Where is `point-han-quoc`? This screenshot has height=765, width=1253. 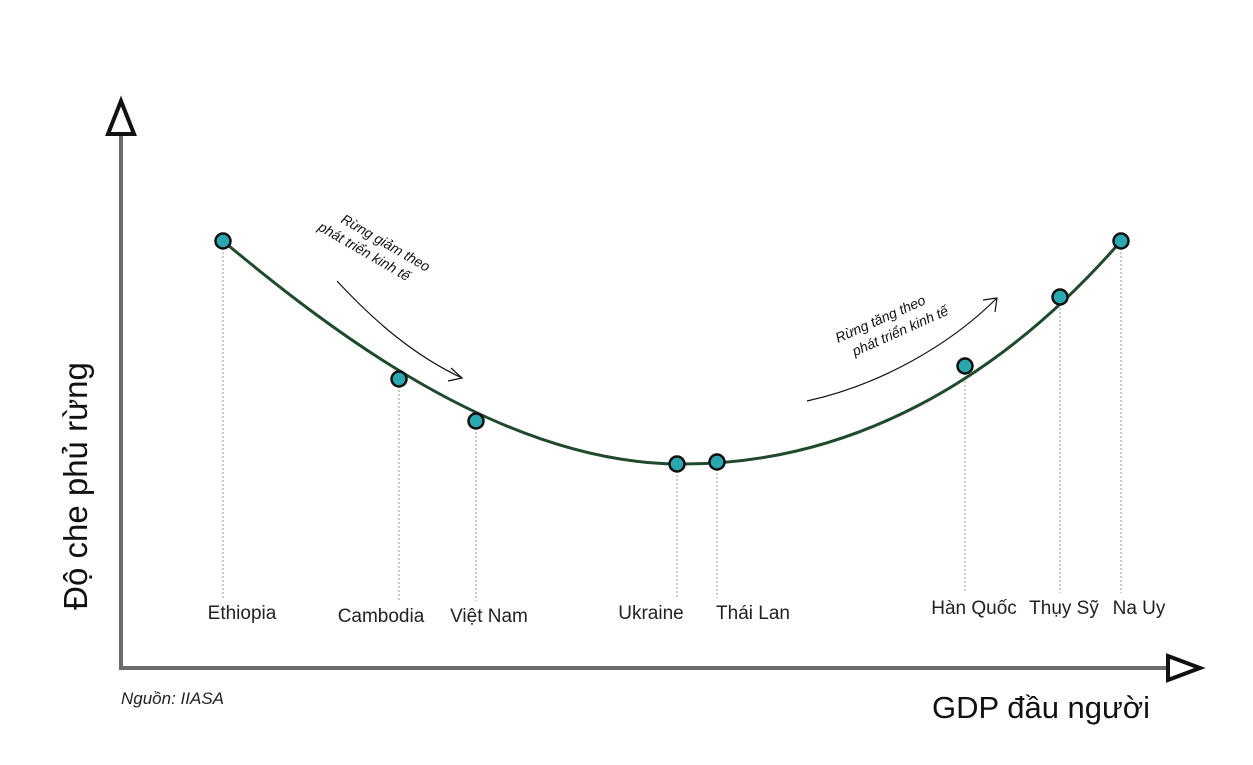 point-han-quoc is located at coordinates (965, 366).